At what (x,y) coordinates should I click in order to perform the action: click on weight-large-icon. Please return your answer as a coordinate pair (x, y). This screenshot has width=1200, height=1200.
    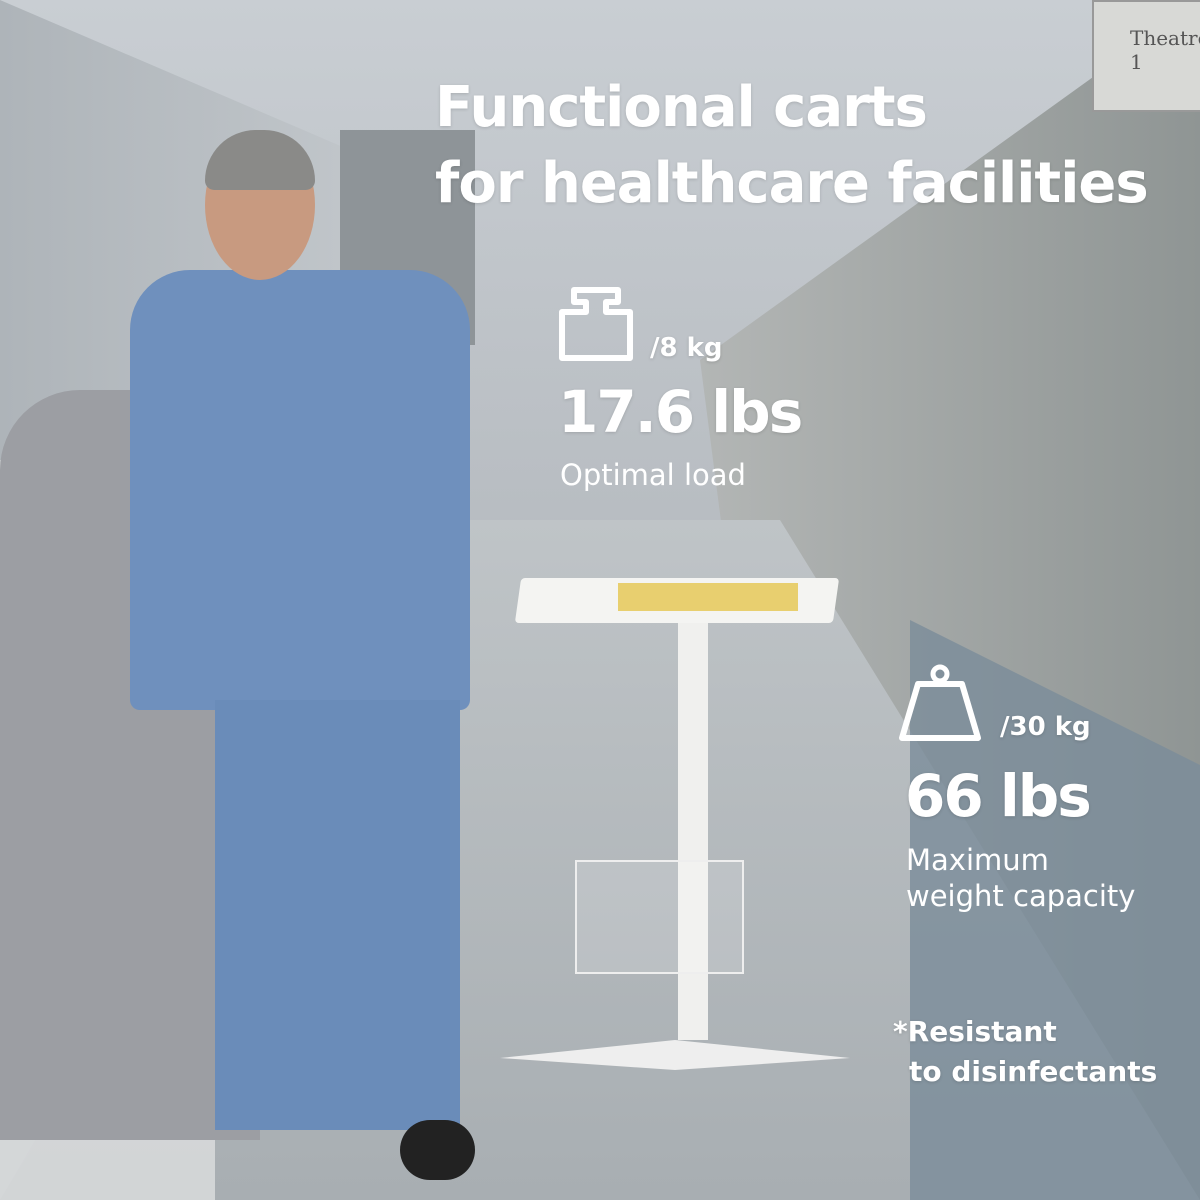
    Looking at the image, I should click on (940, 702).